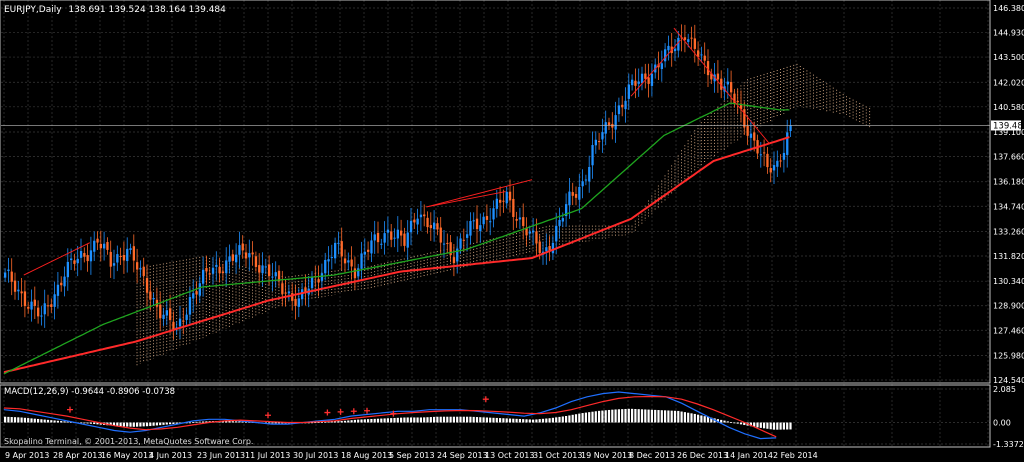 The image size is (1024, 462). Describe the element at coordinates (1008, 380) in the screenshot. I see `price-tick-label: 124.540` at that location.